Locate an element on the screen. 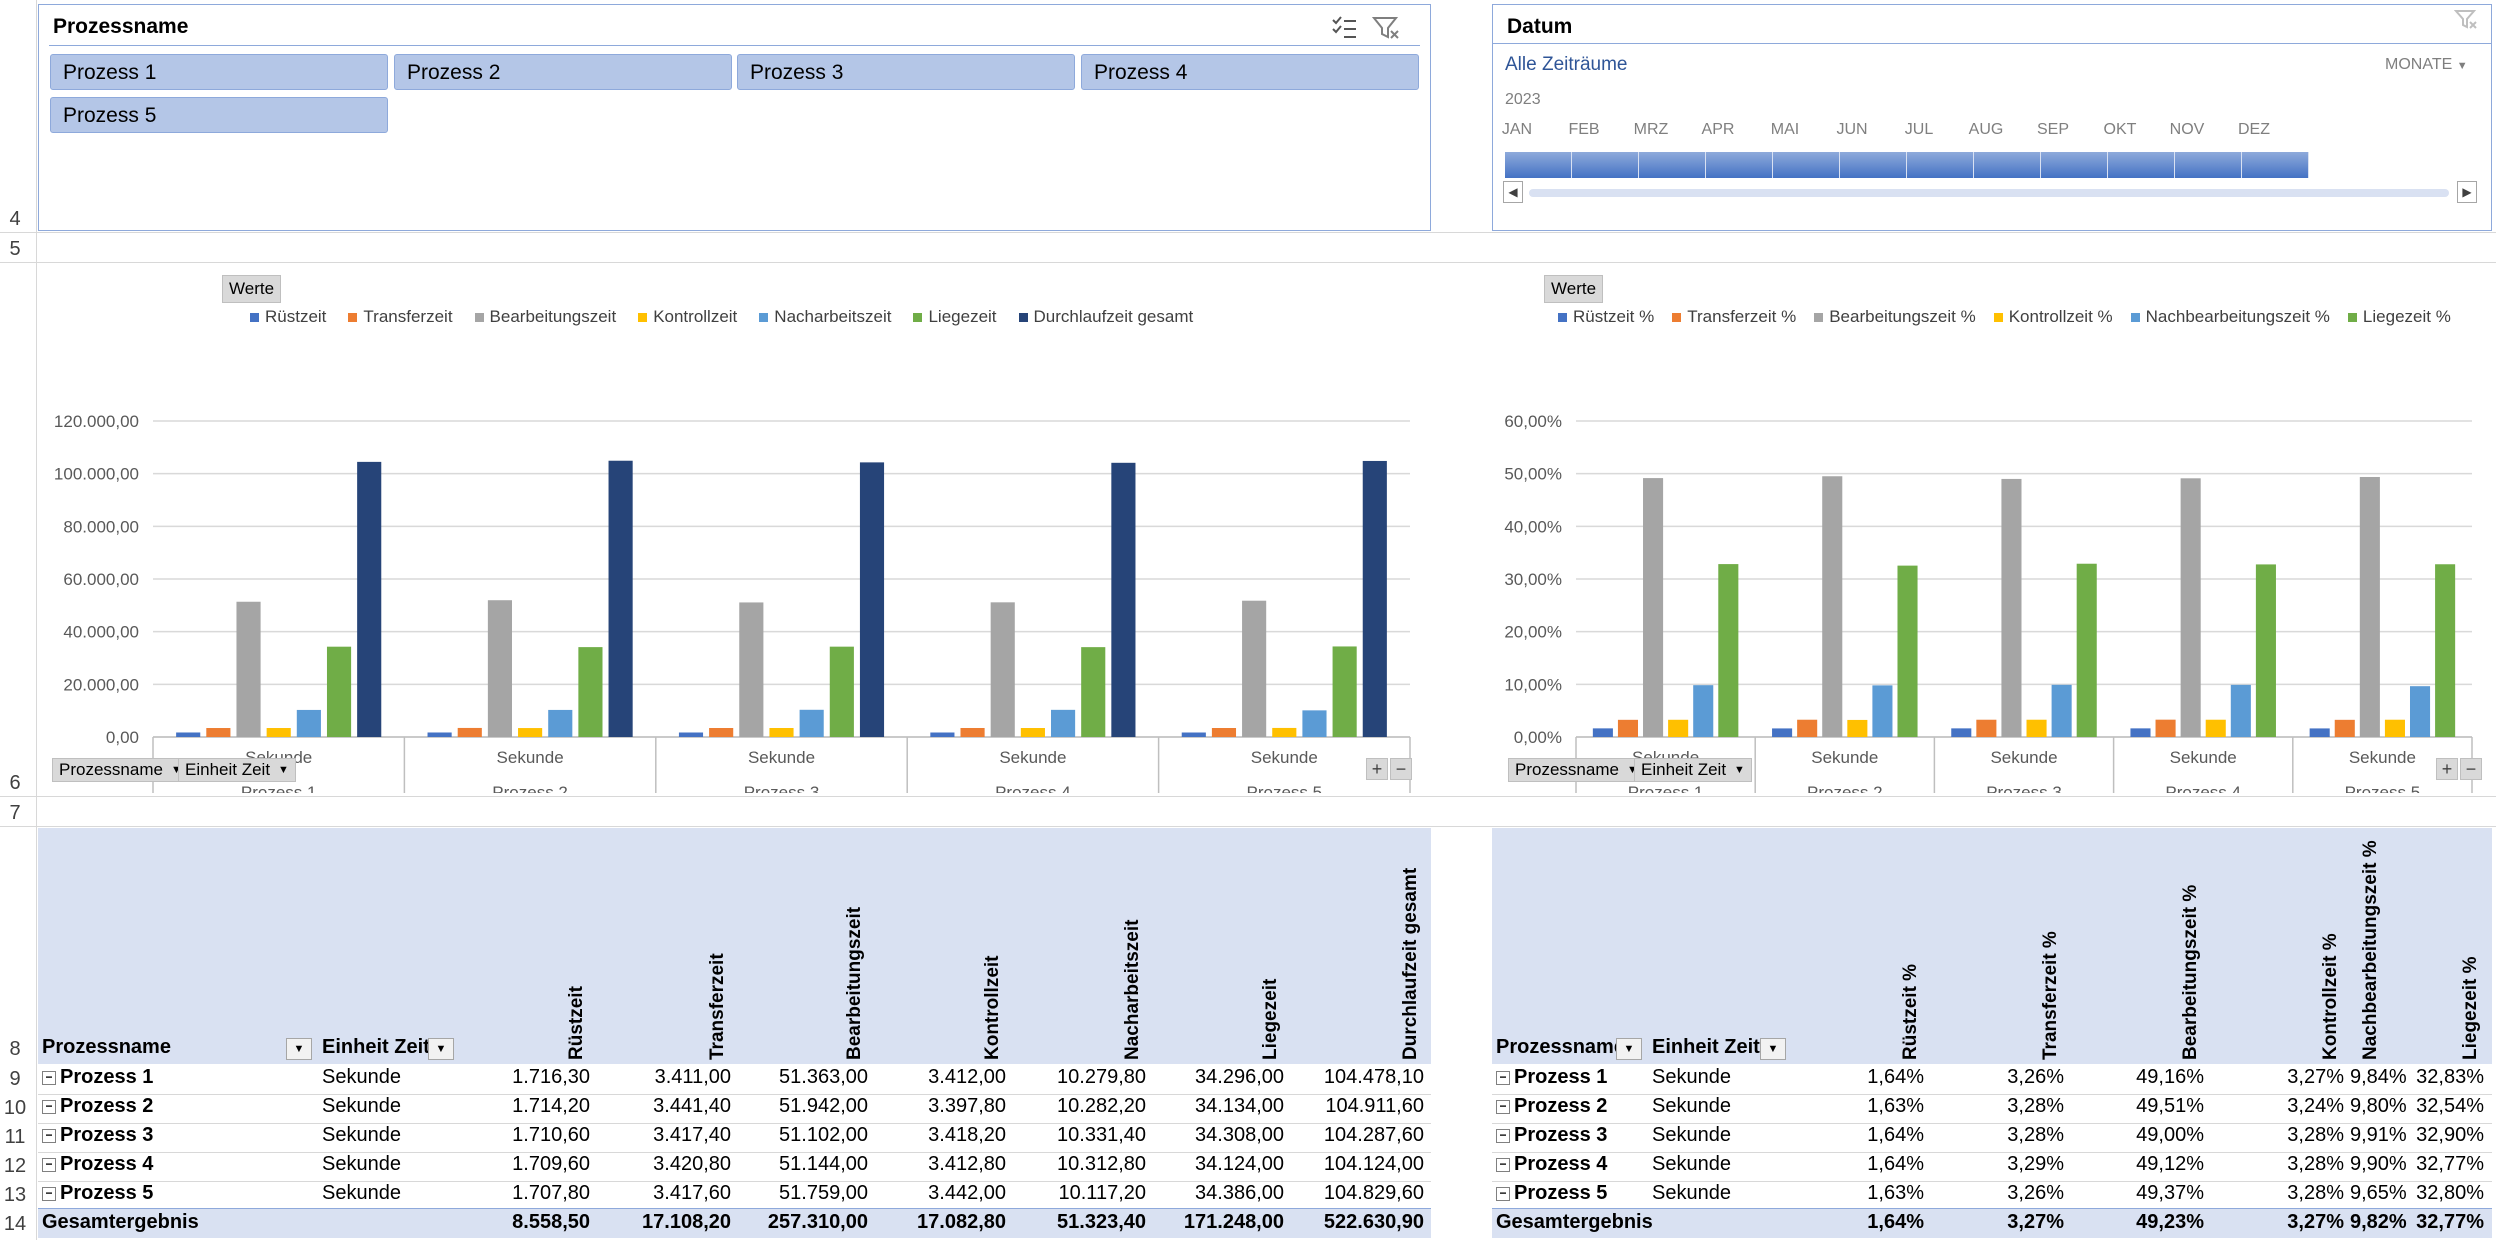 The height and width of the screenshot is (1240, 2496). value-cell: 34.308,00 is located at coordinates (1239, 1135).